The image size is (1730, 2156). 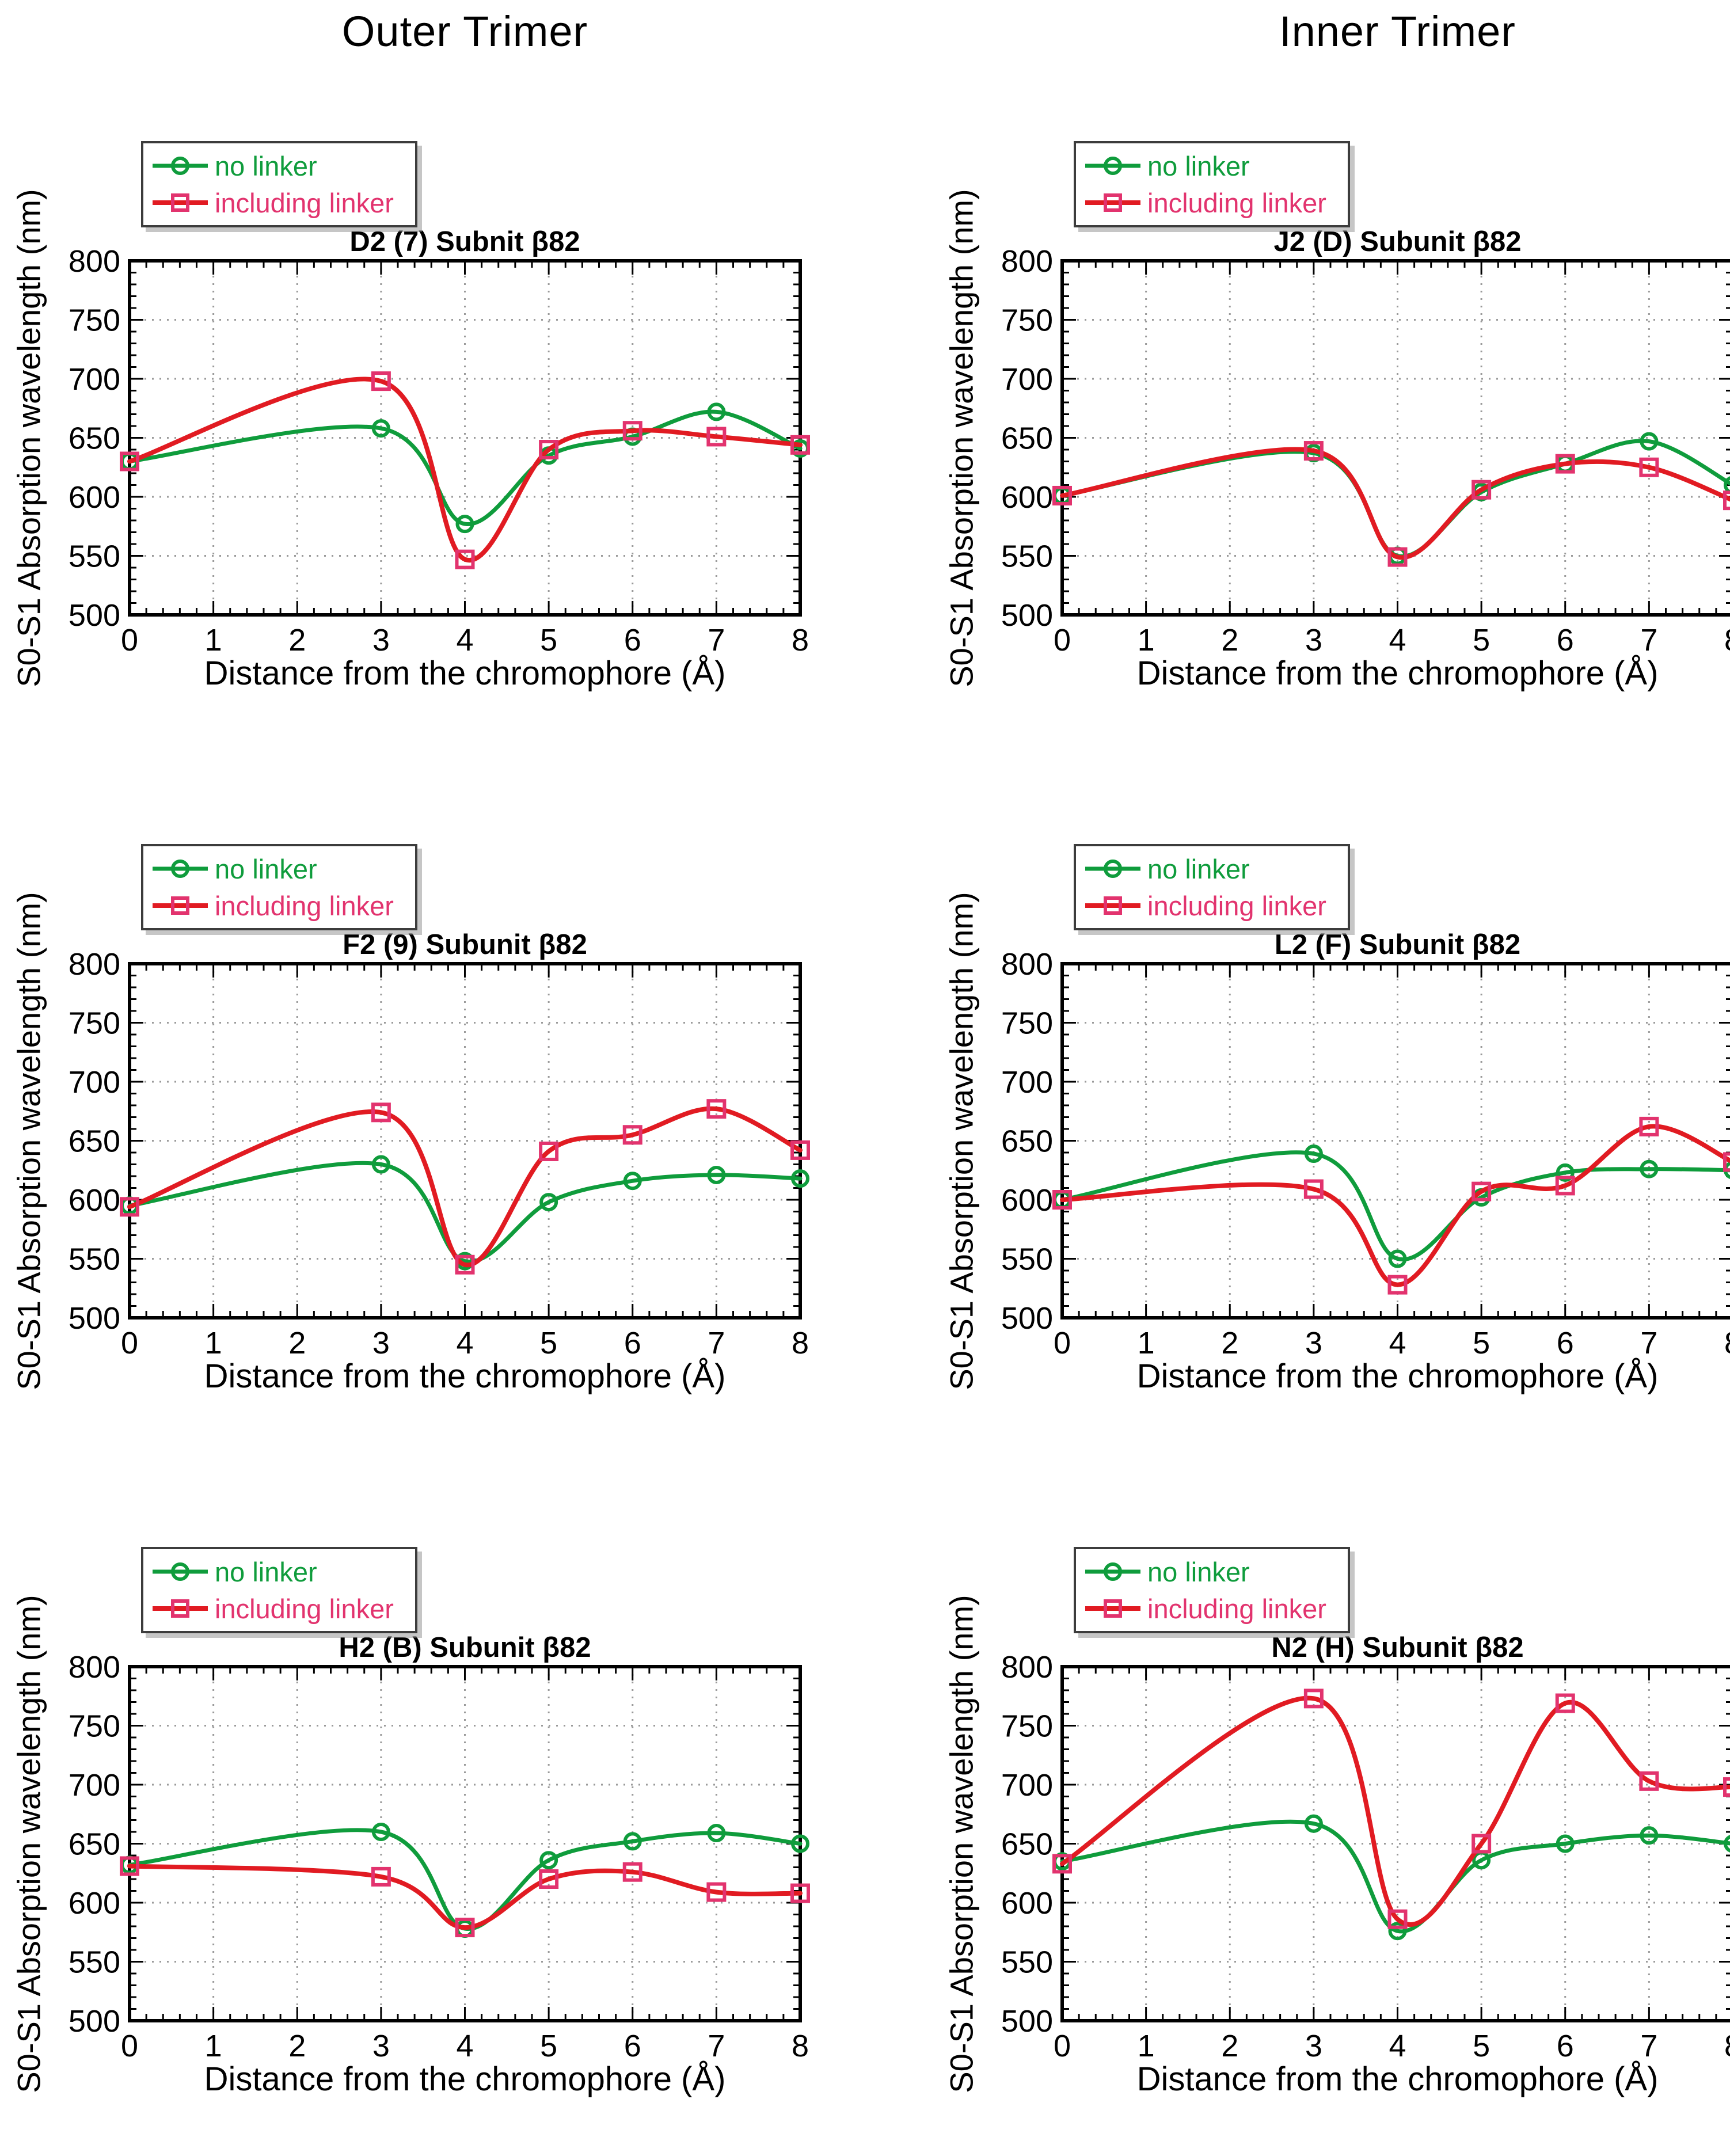 What do you see at coordinates (213, 640) in the screenshot?
I see `x-tick-label: 1` at bounding box center [213, 640].